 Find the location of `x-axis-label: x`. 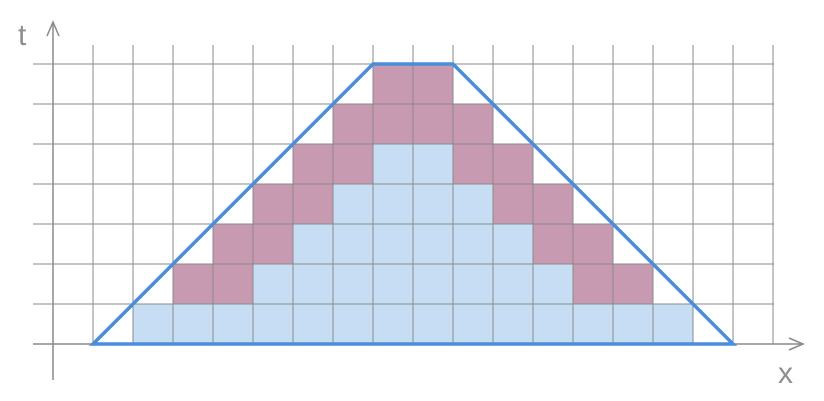

x-axis-label: x is located at coordinates (785, 373).